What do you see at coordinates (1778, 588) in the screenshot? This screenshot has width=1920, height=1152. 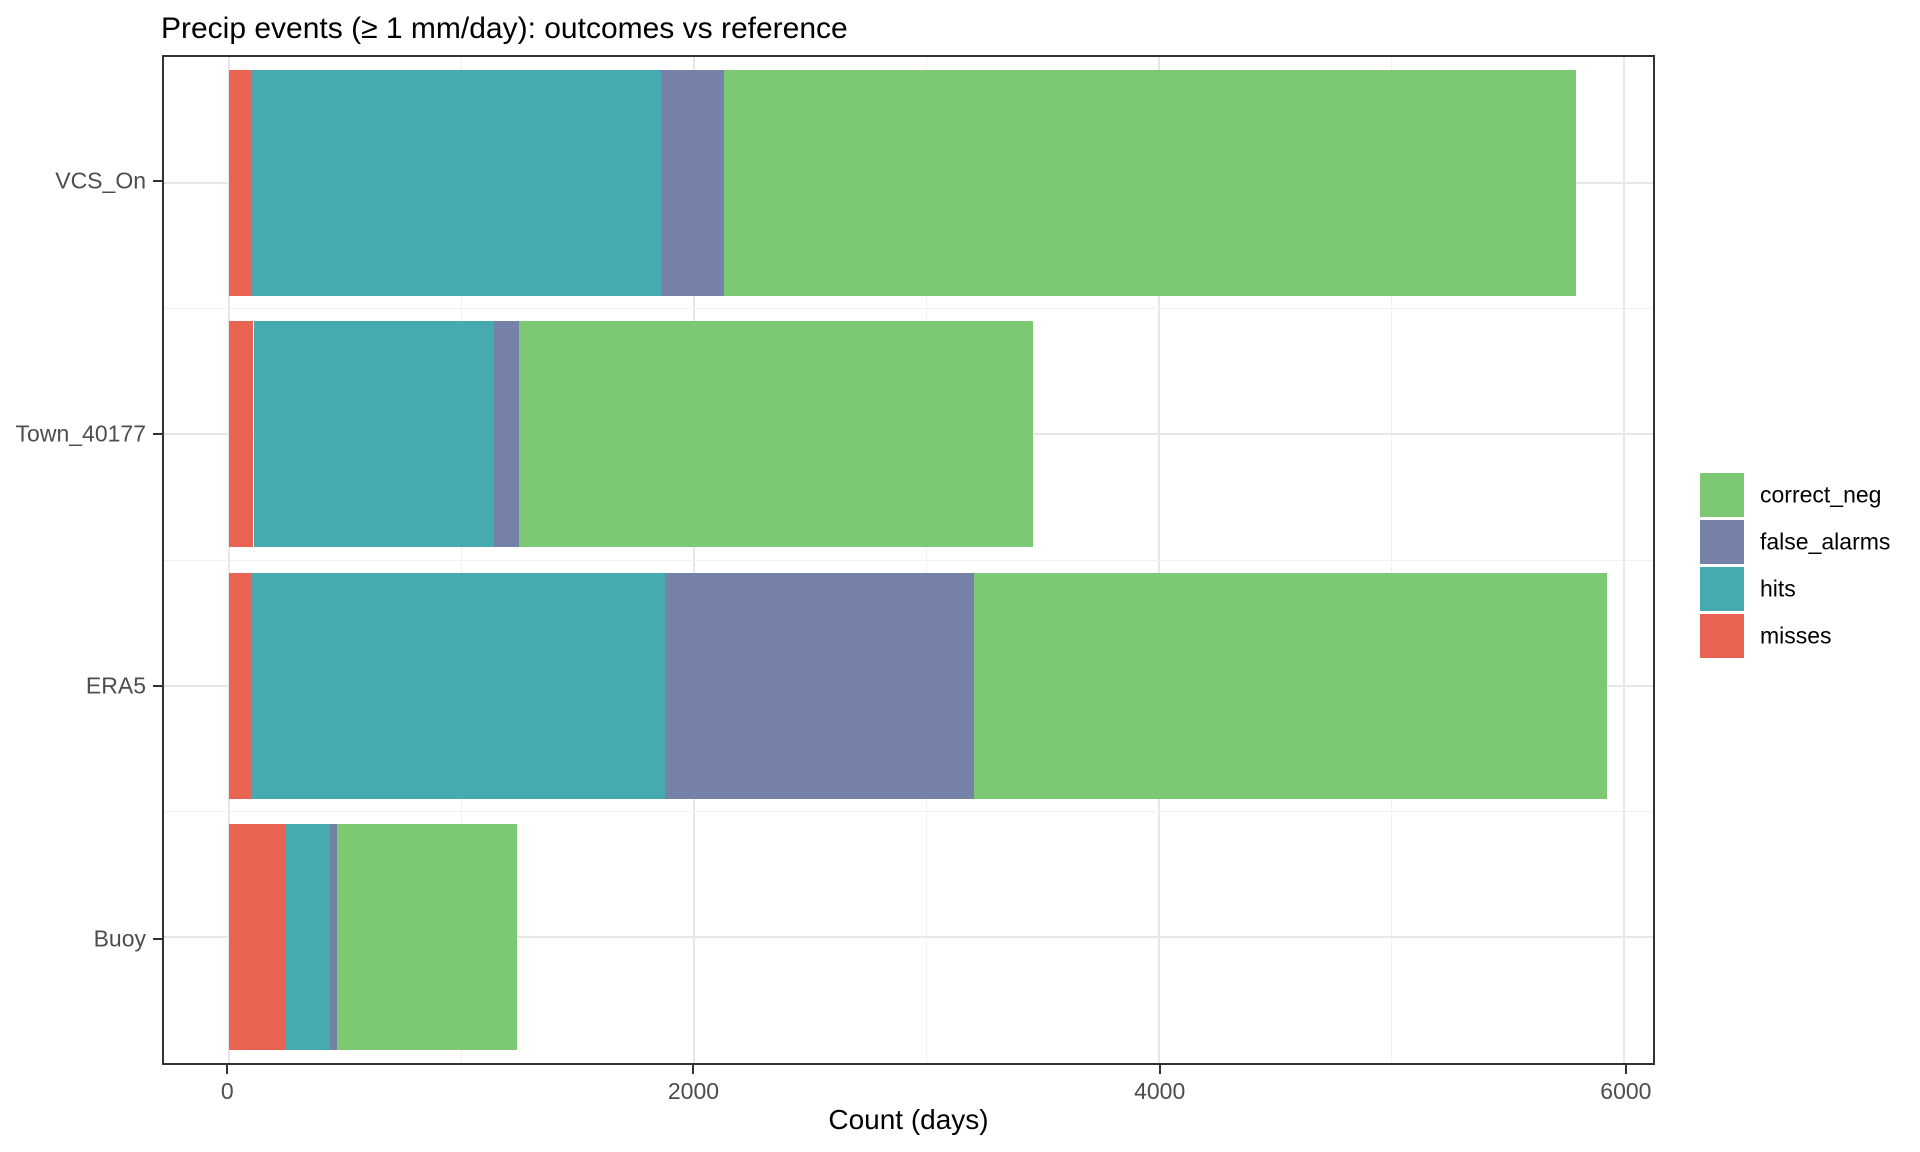 I see `legend-label-hits: hits` at bounding box center [1778, 588].